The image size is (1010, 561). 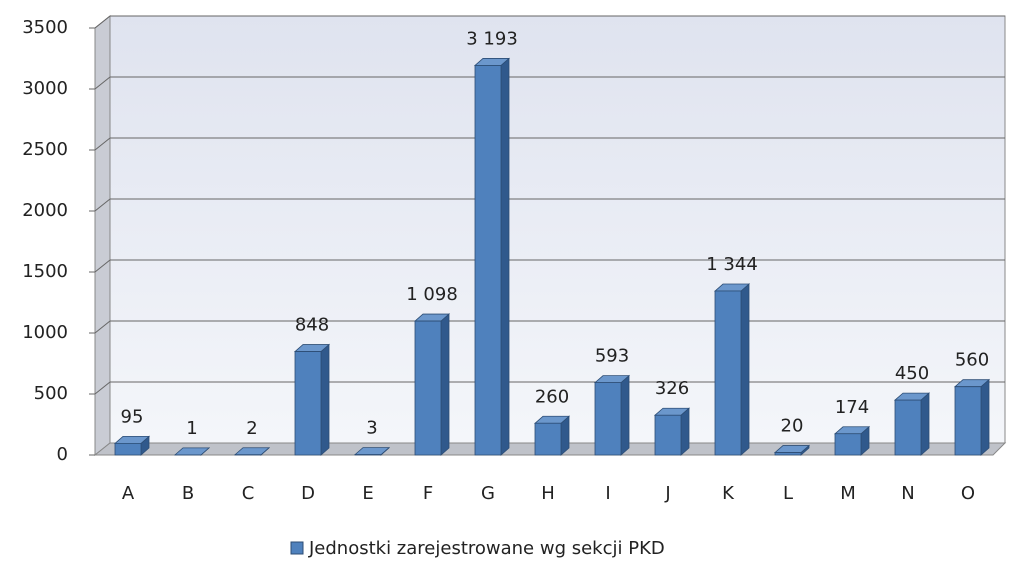 What do you see at coordinates (492, 38) in the screenshot?
I see `value-label: 3 193` at bounding box center [492, 38].